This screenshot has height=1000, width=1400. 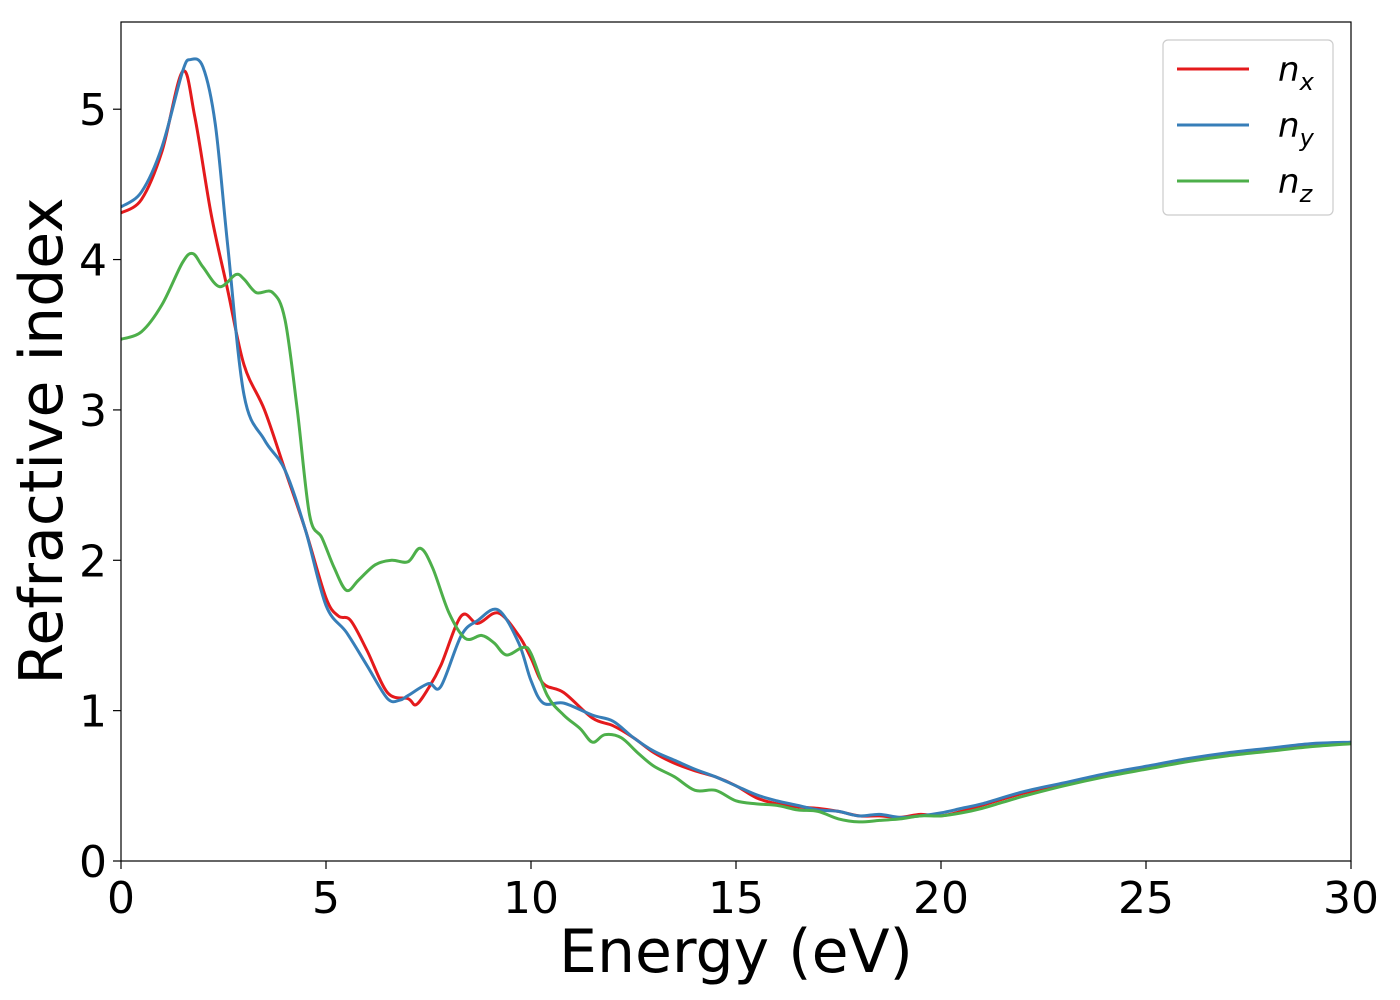 What do you see at coordinates (93, 862) in the screenshot?
I see `y-tick-label: 0` at bounding box center [93, 862].